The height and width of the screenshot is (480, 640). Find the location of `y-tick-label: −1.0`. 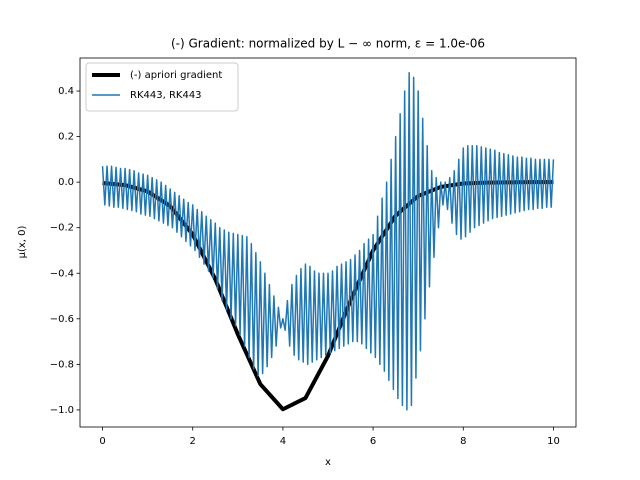

y-tick-label: −1.0 is located at coordinates (62, 410).